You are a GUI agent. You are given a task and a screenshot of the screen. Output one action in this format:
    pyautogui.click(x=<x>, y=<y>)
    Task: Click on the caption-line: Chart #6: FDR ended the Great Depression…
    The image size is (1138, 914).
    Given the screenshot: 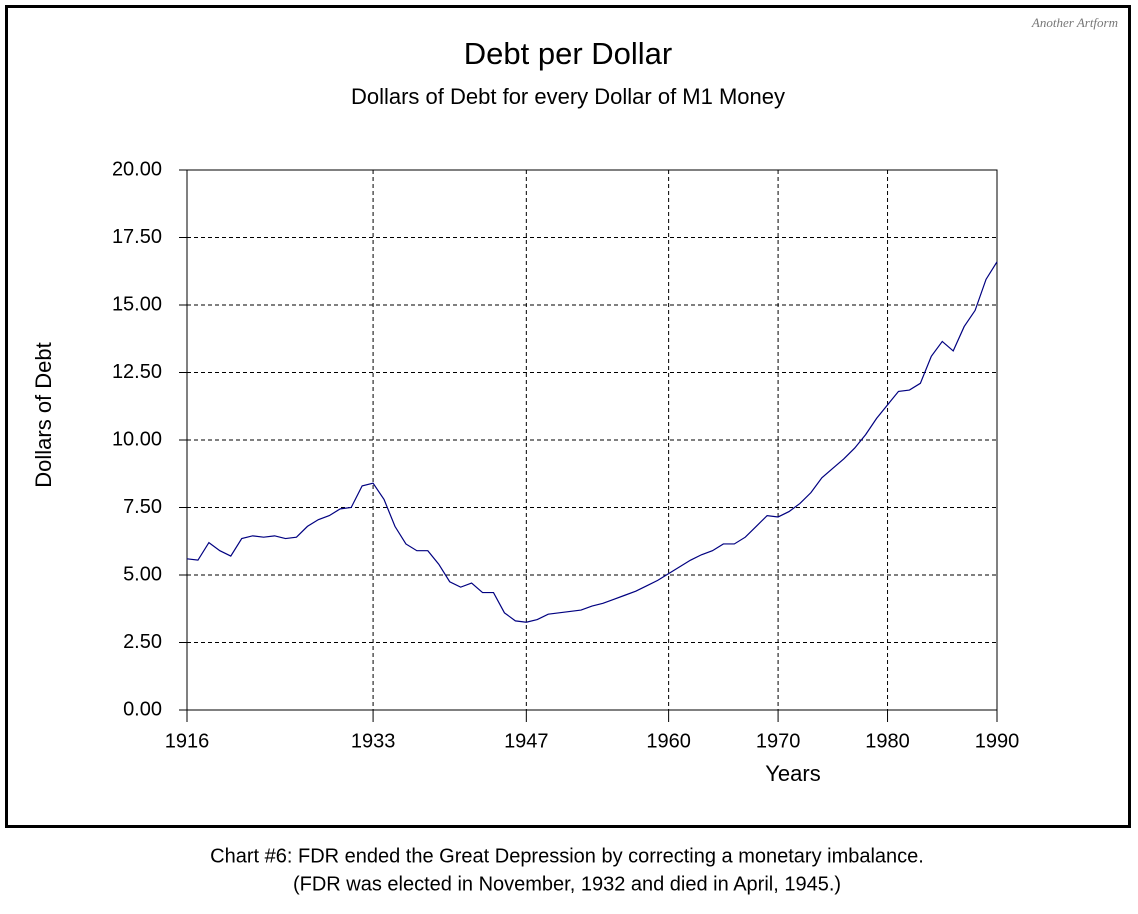 What is the action you would take?
    pyautogui.click(x=567, y=856)
    